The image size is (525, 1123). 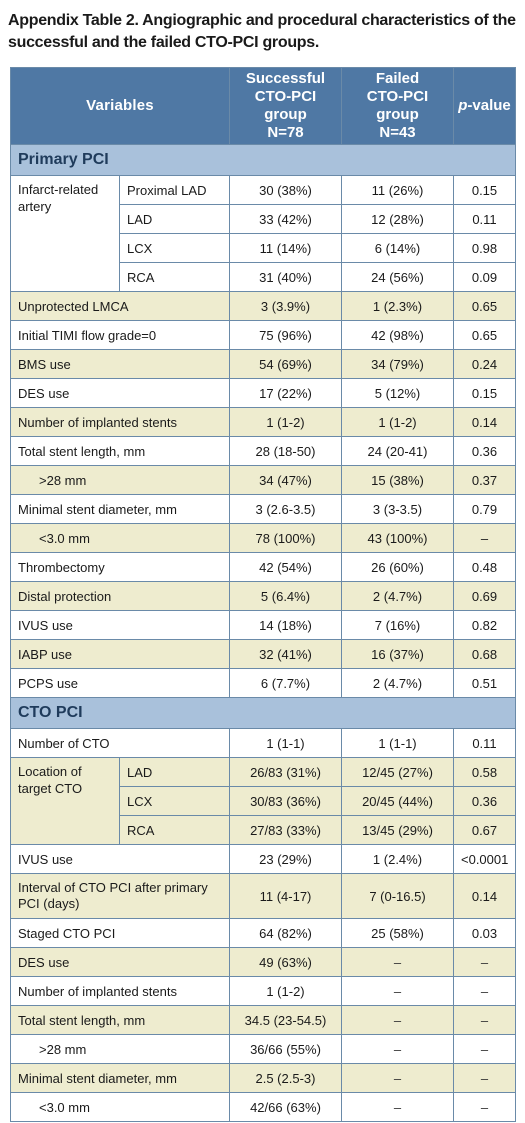 I want to click on header-failed-line1: Failed, so click(x=397, y=78).